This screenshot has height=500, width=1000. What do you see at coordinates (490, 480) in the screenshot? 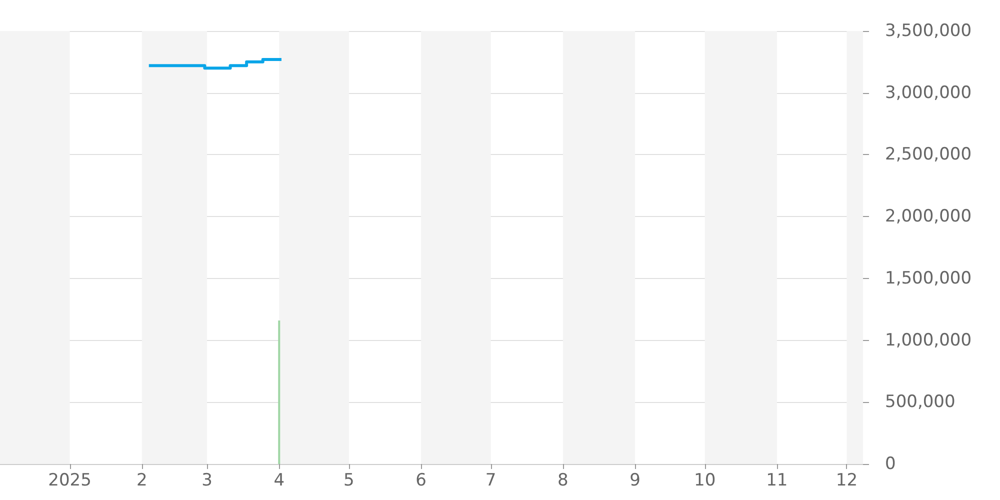
I see `x-tick-label: 7` at bounding box center [490, 480].